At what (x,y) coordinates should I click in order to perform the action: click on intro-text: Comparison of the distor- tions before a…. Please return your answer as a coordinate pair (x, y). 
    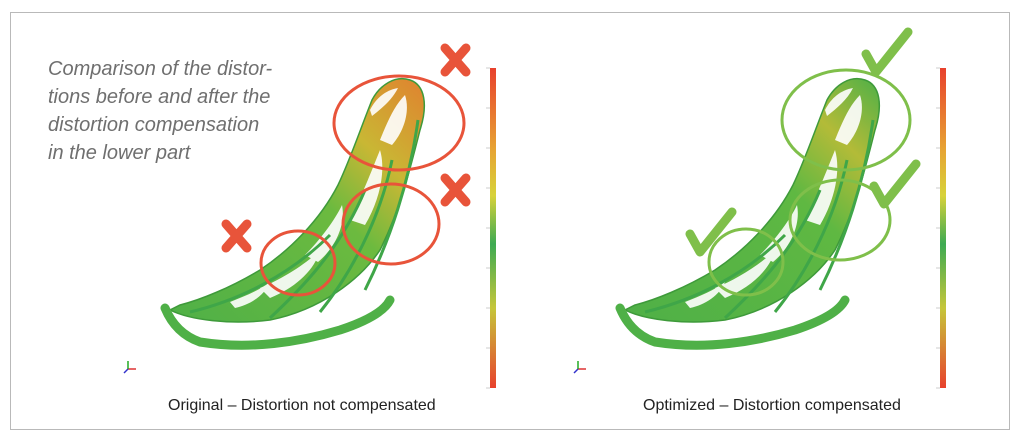
    Looking at the image, I should click on (178, 111).